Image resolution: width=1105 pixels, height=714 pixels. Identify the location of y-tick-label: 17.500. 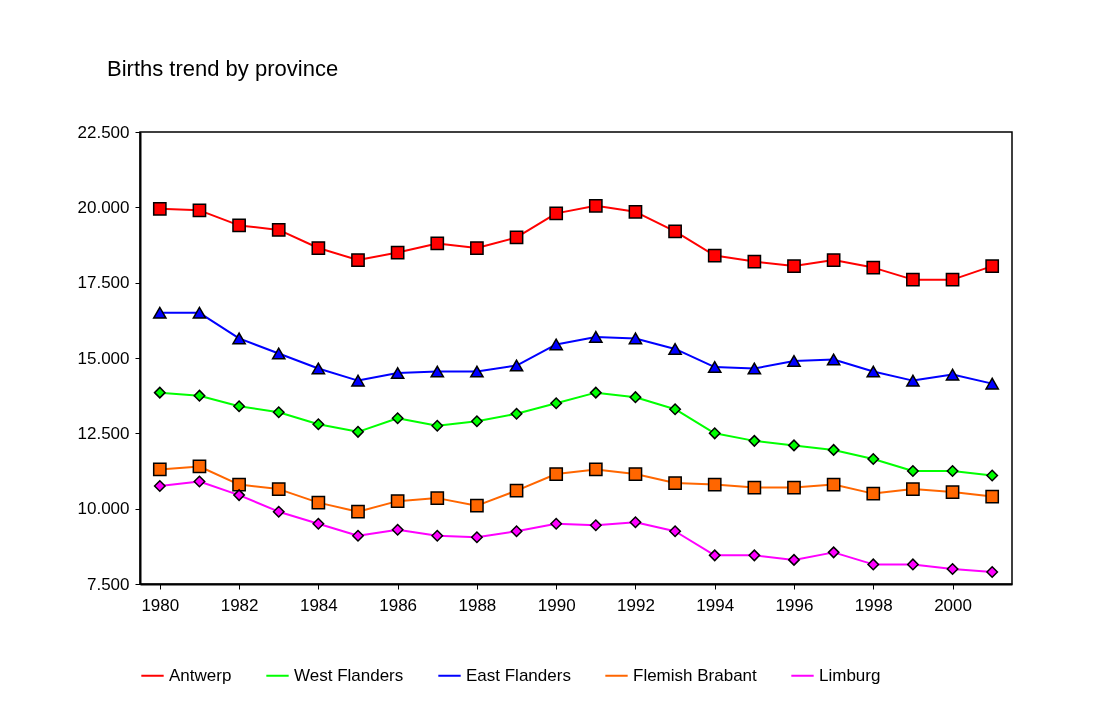
(103, 283).